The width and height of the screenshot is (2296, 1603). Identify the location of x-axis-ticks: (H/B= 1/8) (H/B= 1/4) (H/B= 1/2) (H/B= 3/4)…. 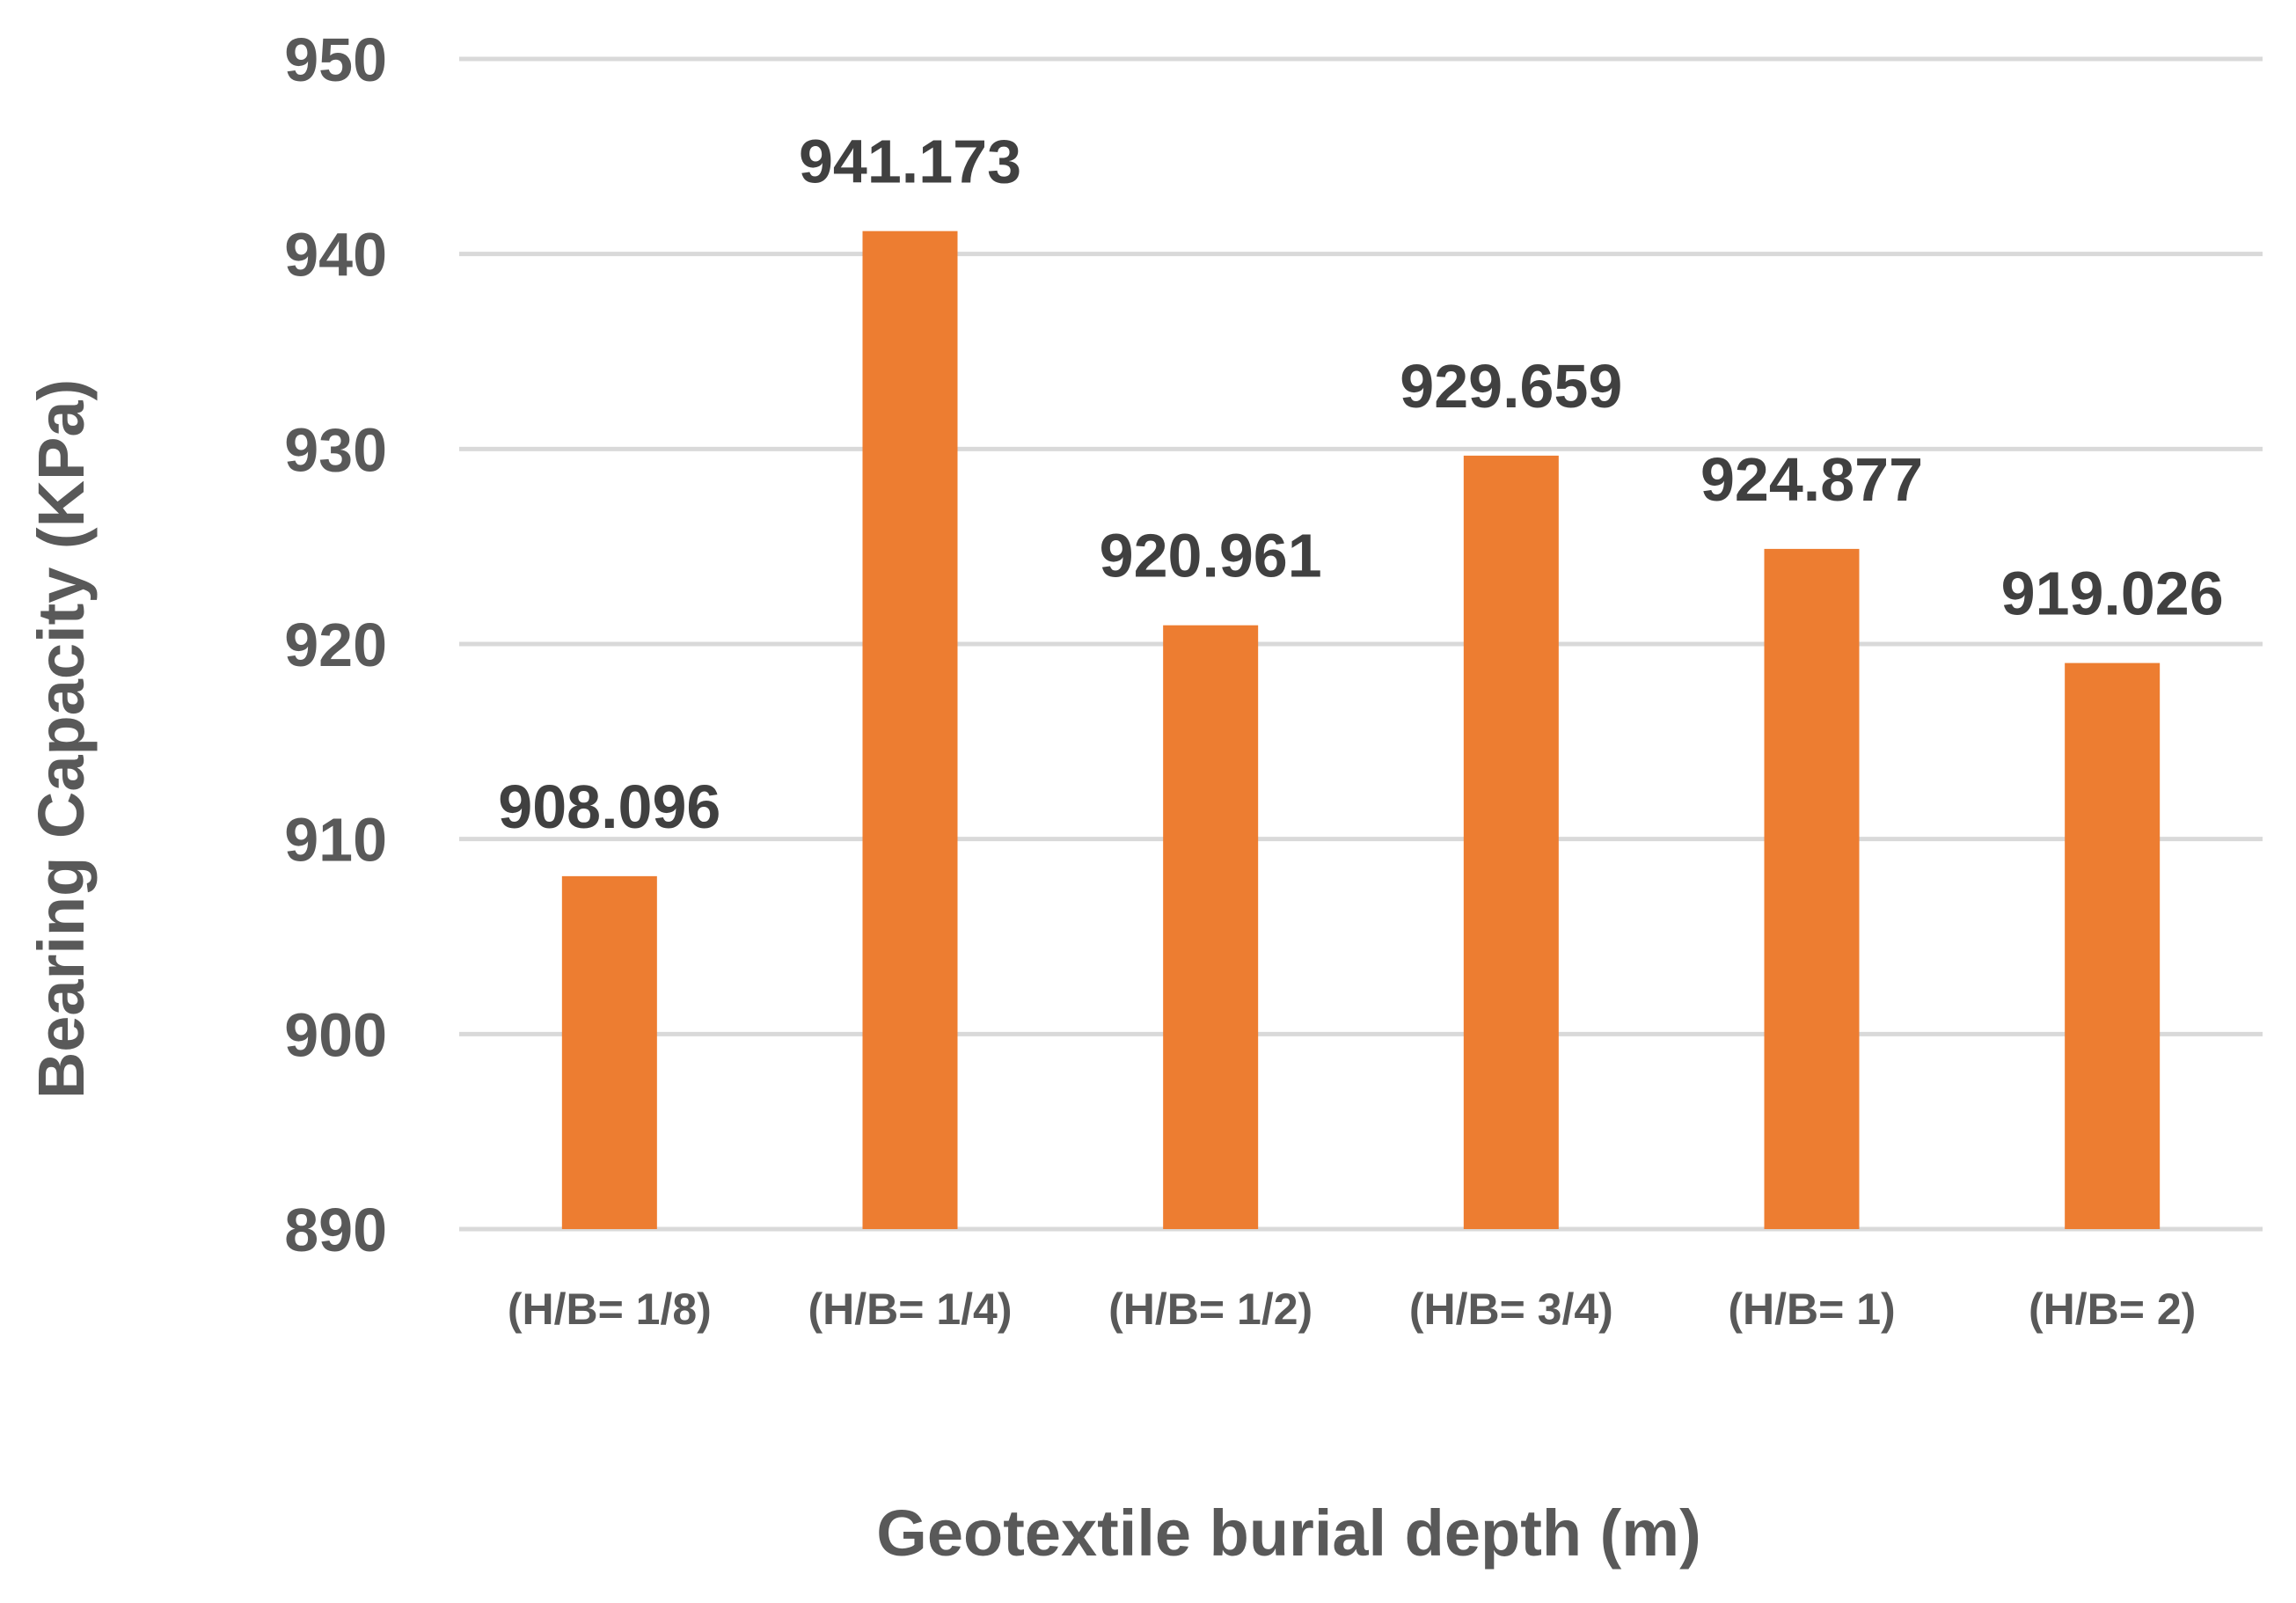
(1352, 1309).